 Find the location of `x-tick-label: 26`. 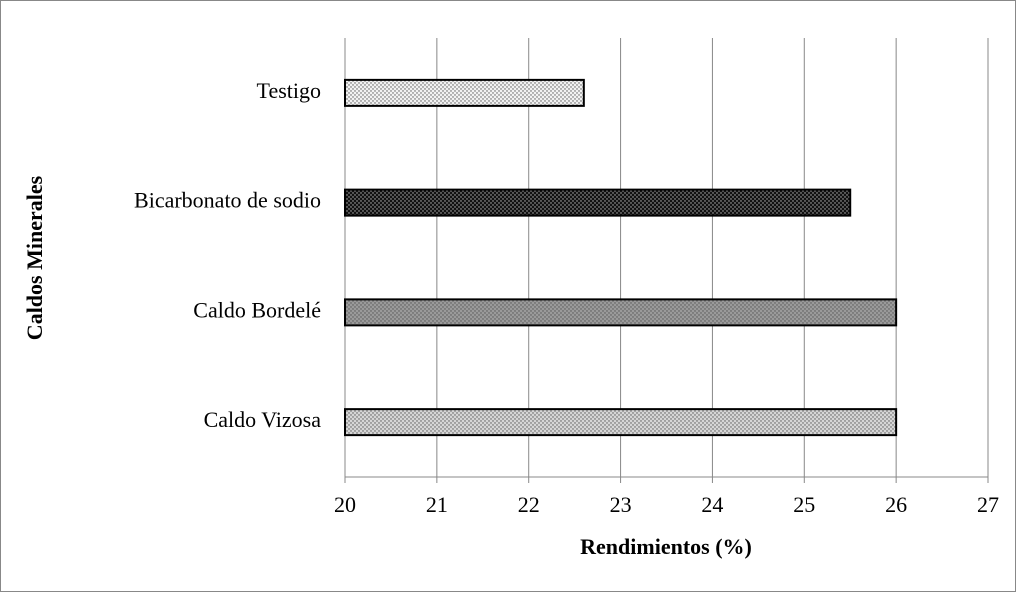

x-tick-label: 26 is located at coordinates (896, 504).